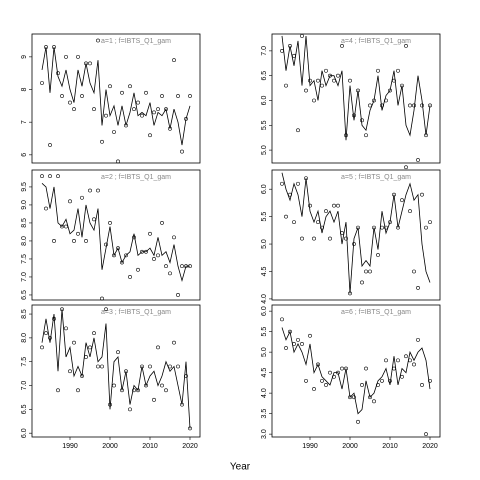 The width and height of the screenshot is (480, 480). I want to click on panel-title: a=2 ; f=IBTS_Q1_gam, so click(136, 177).